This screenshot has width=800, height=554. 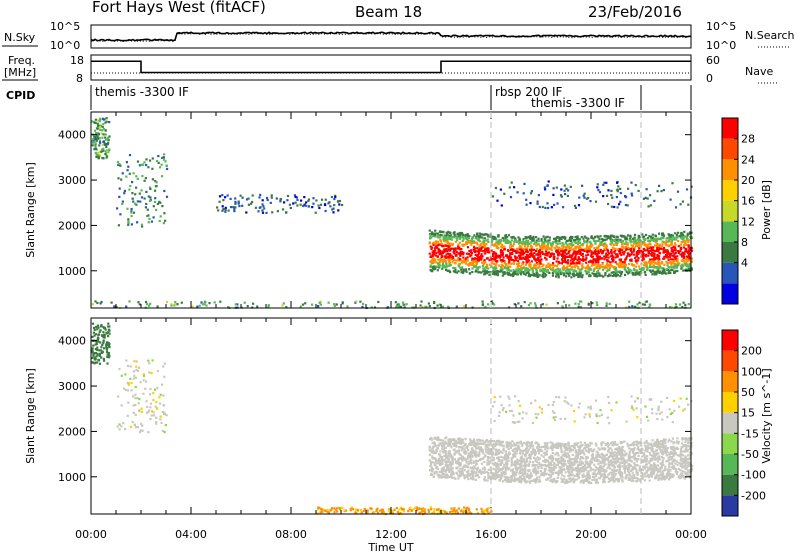 What do you see at coordinates (770, 35) in the screenshot?
I see `nsearch-label: N.Search` at bounding box center [770, 35].